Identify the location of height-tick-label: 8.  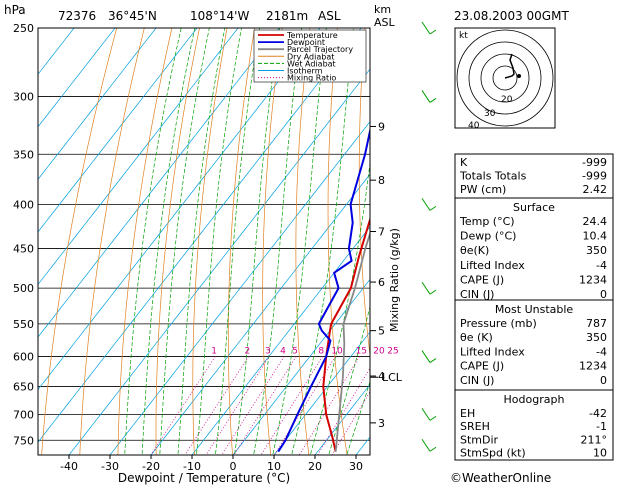
(381, 180).